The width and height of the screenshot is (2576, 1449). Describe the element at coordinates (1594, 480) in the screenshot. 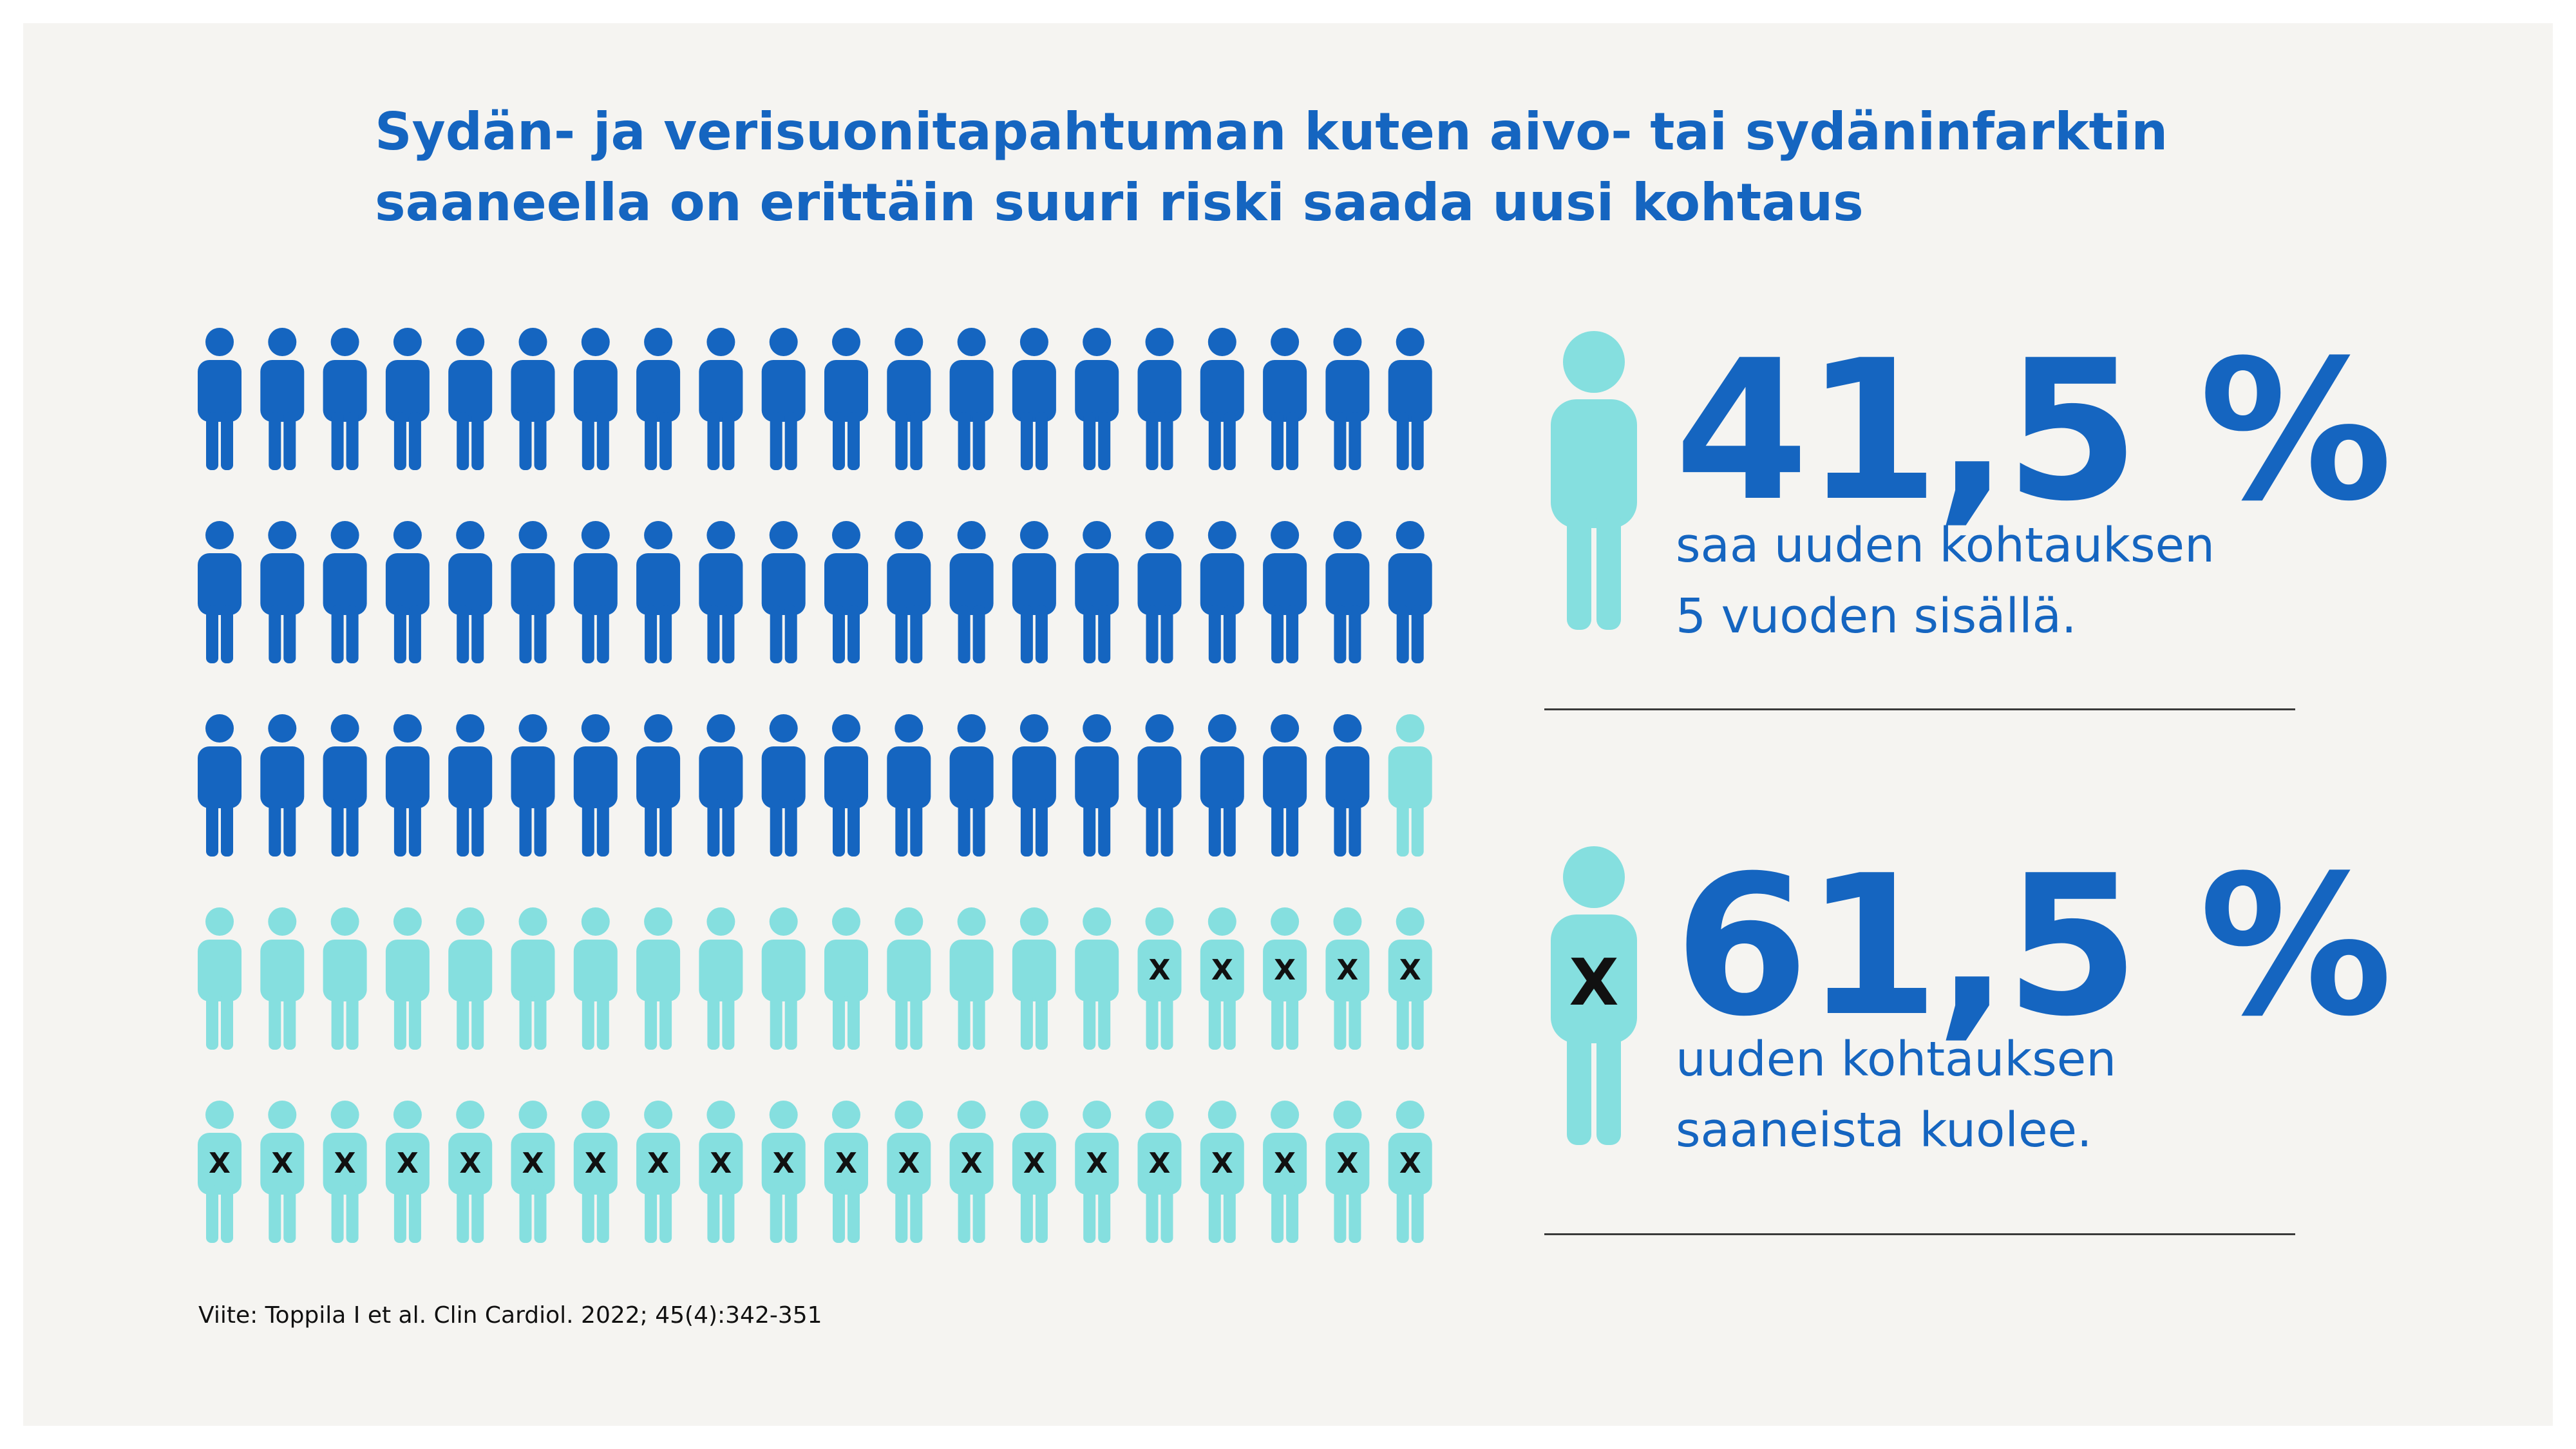

I see `stat-person-icon` at that location.